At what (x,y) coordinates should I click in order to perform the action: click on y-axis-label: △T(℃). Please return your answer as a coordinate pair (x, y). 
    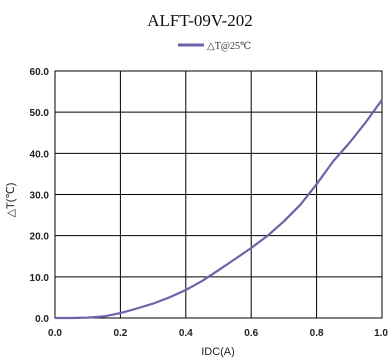
    Looking at the image, I should click on (11, 200).